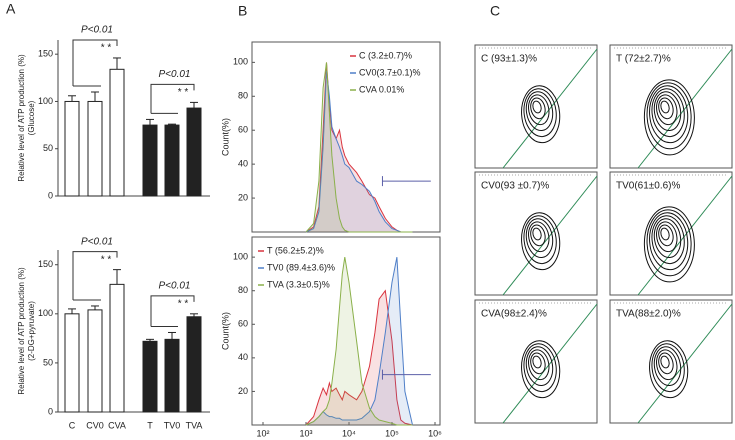 This screenshot has height=440, width=735. Describe the element at coordinates (31, 117) in the screenshot. I see `y-axis-label: (Glucose)` at that location.